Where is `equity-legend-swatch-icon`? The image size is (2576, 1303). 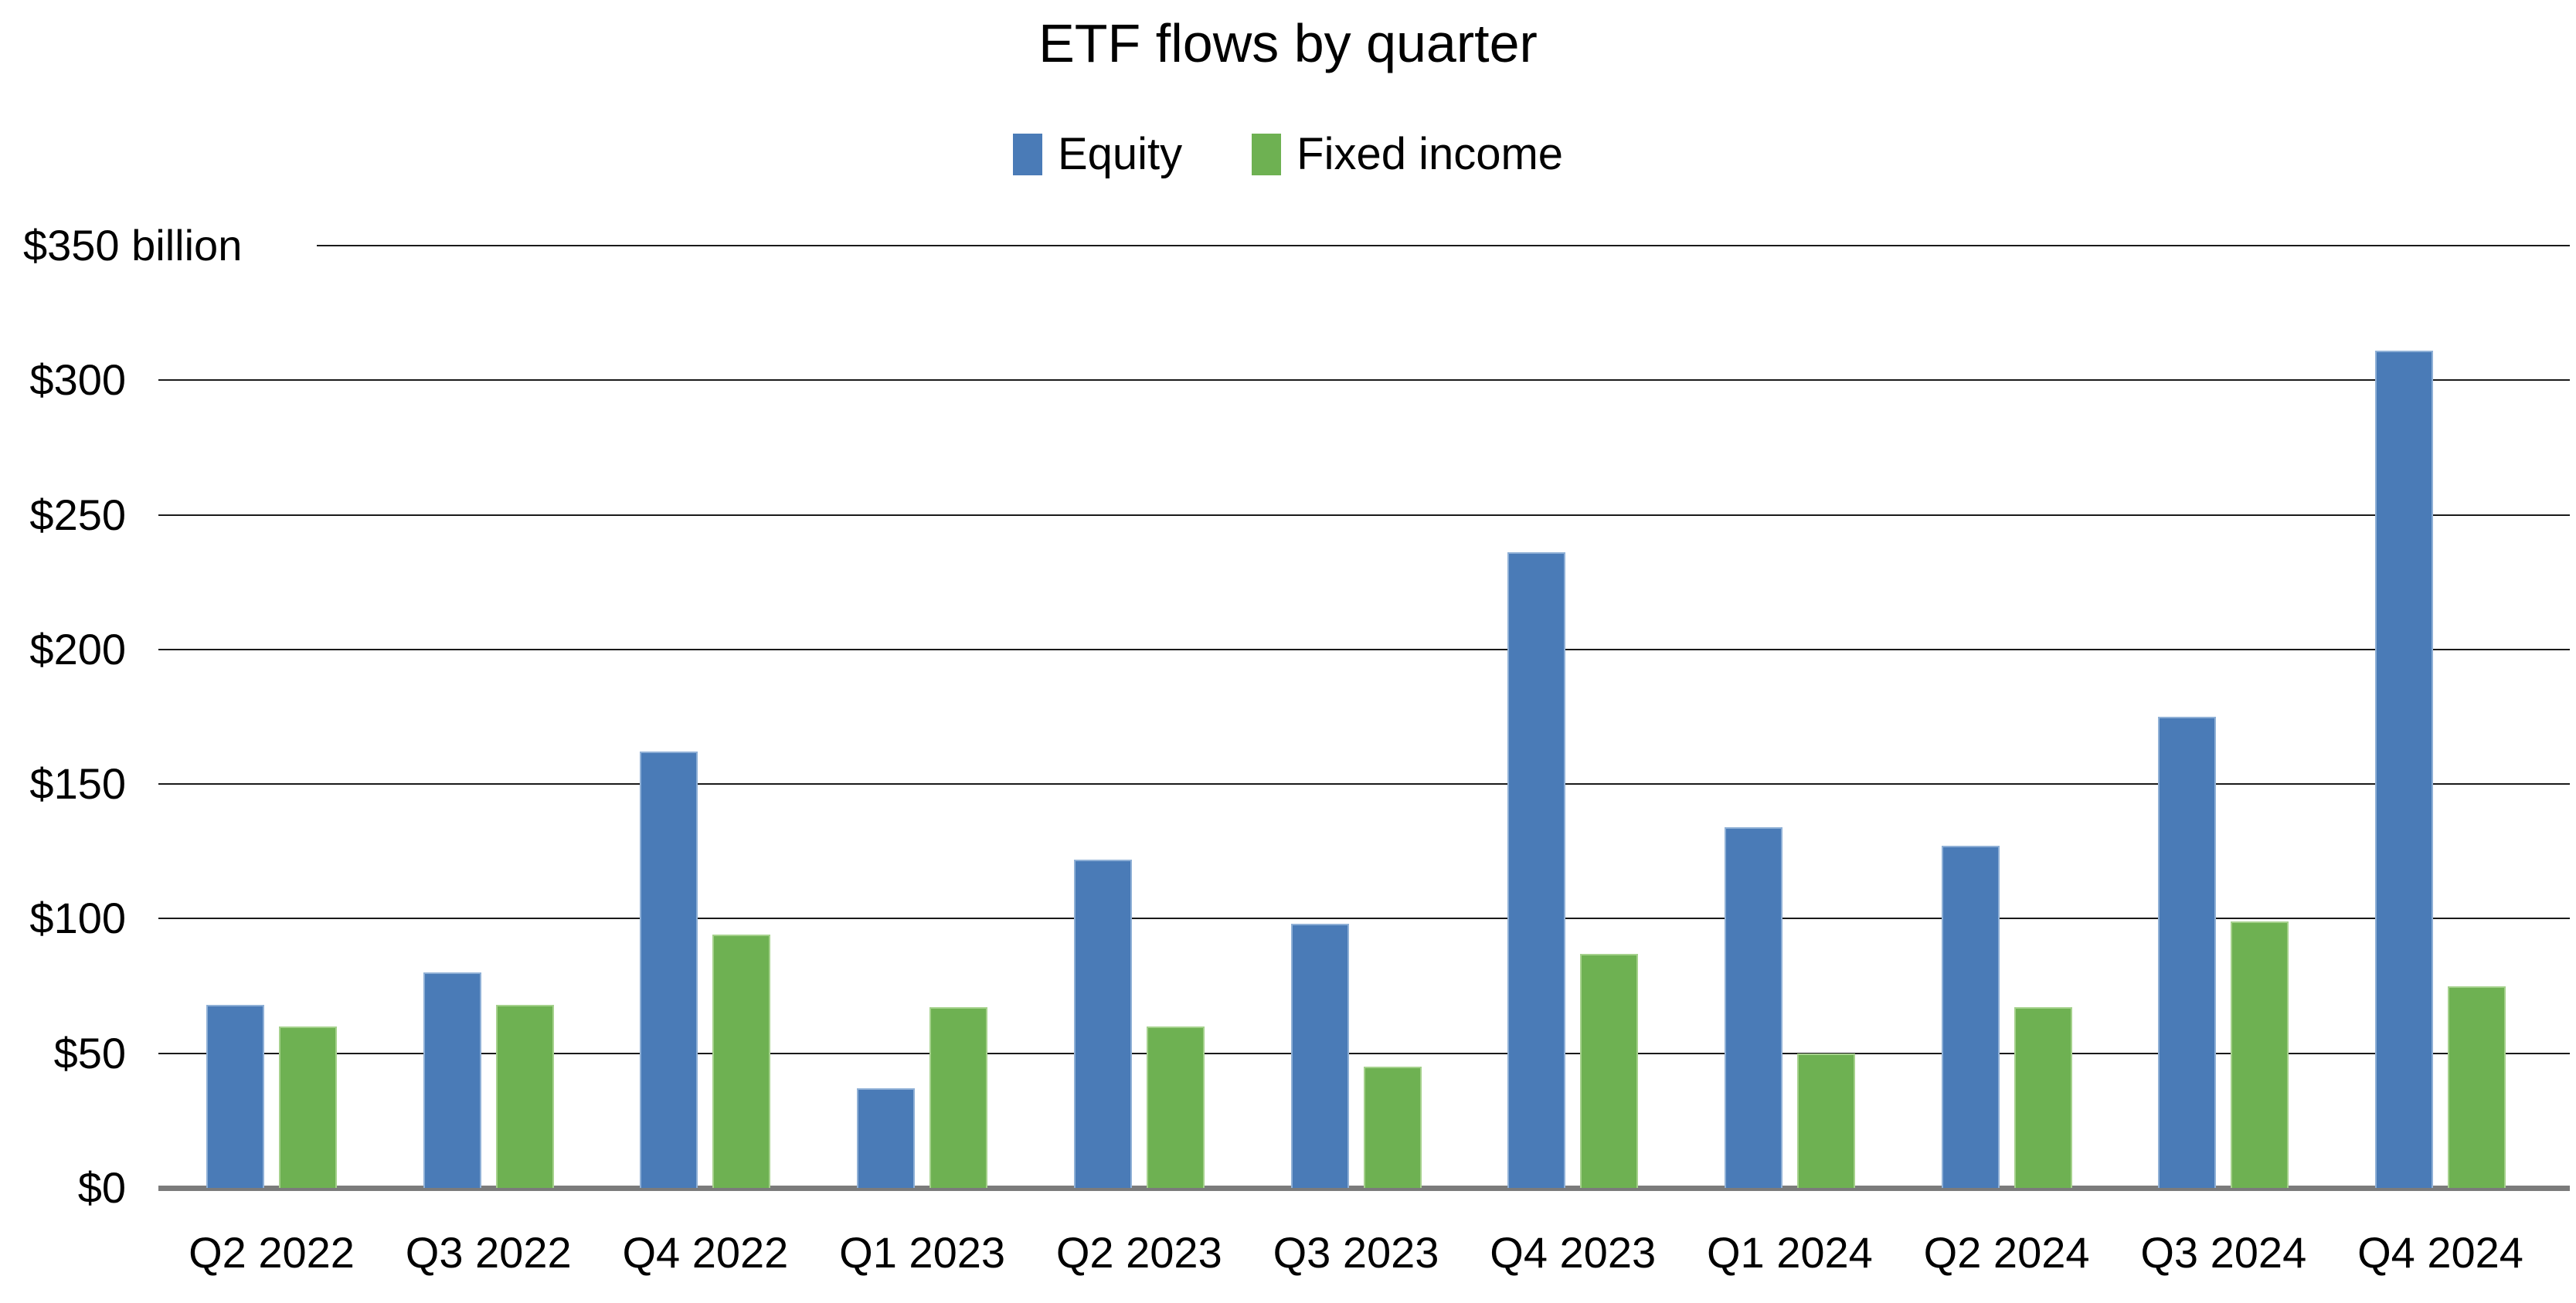 equity-legend-swatch-icon is located at coordinates (1027, 154).